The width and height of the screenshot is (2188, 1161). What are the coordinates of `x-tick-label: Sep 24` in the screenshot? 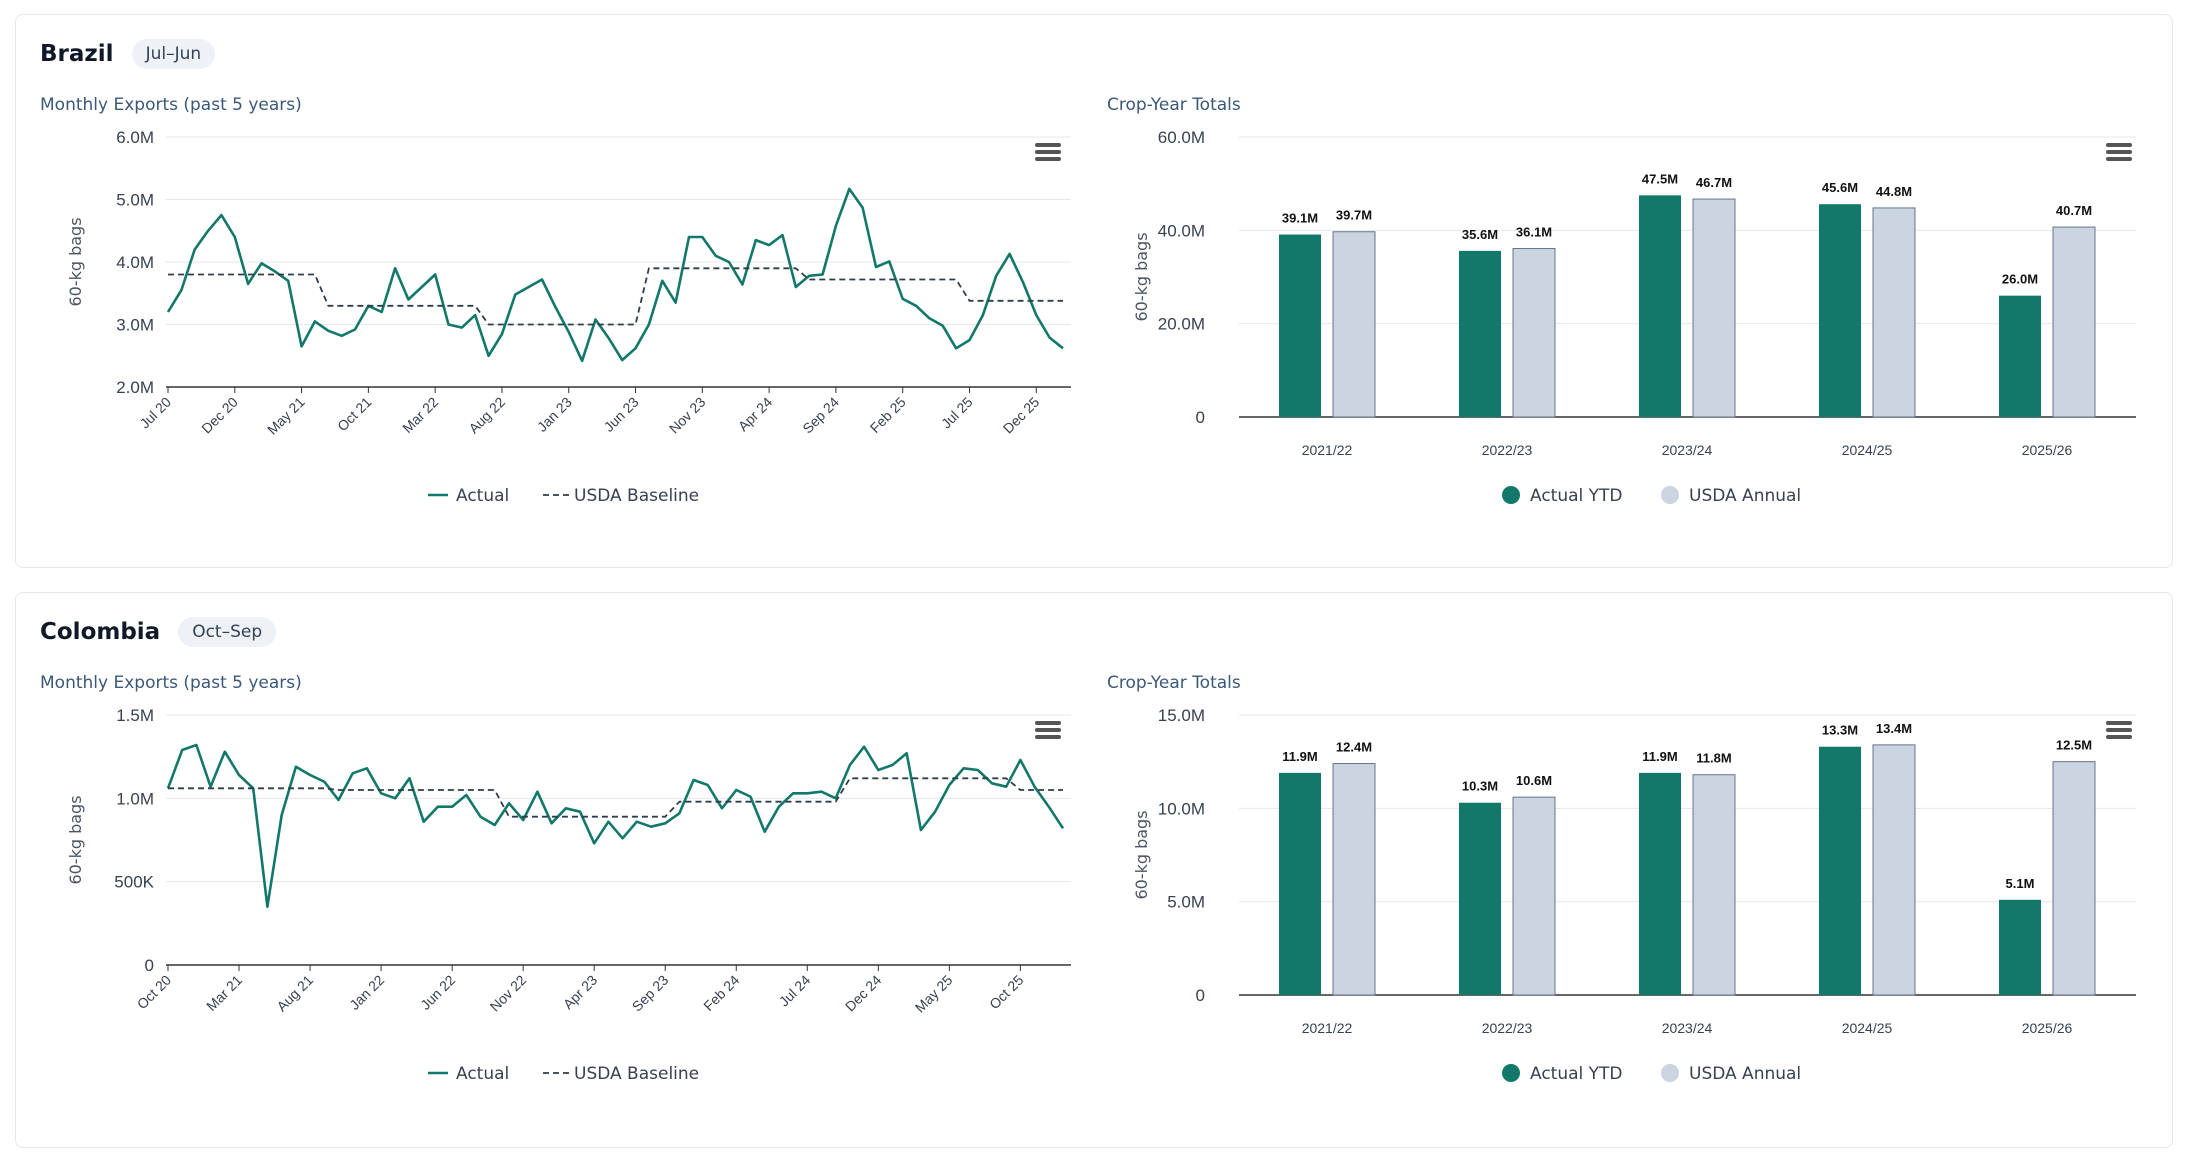 It's located at (820, 415).